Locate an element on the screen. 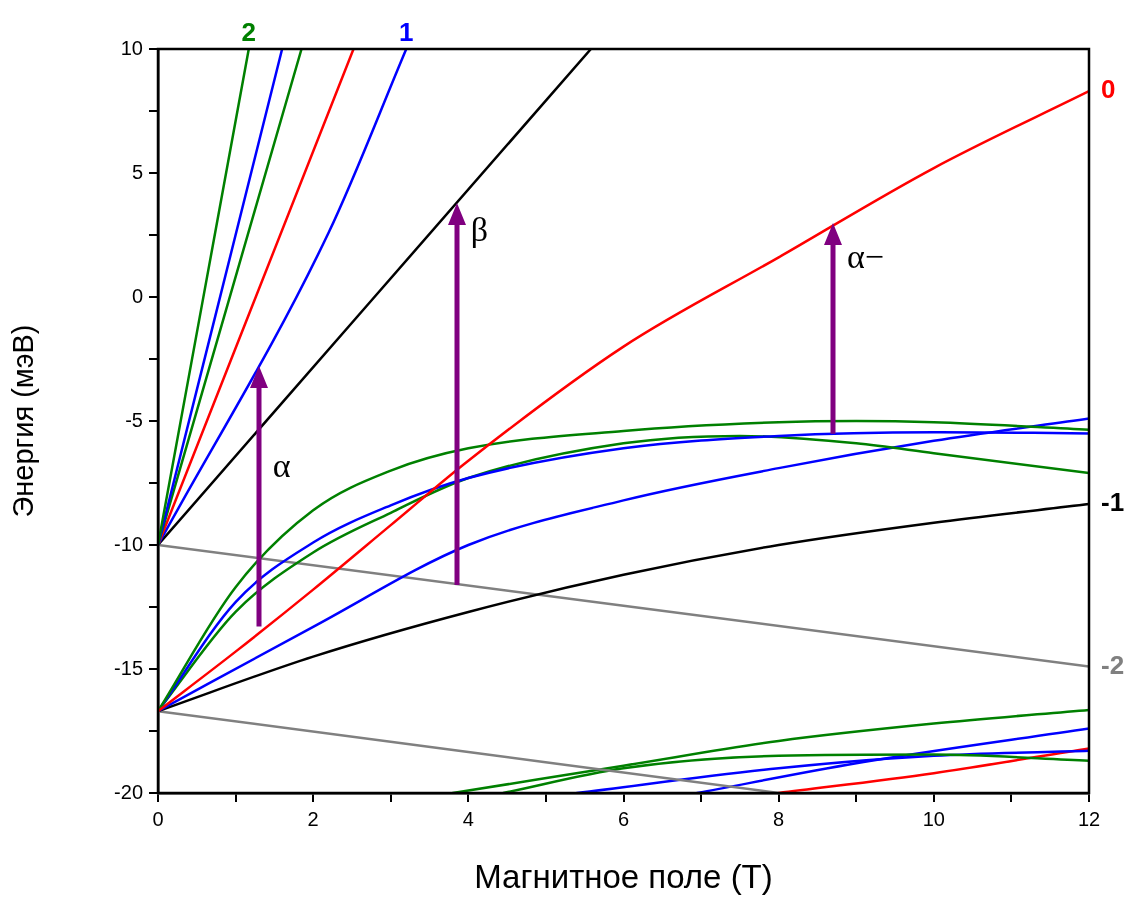  x-tick-label: 0 is located at coordinates (158, 818).